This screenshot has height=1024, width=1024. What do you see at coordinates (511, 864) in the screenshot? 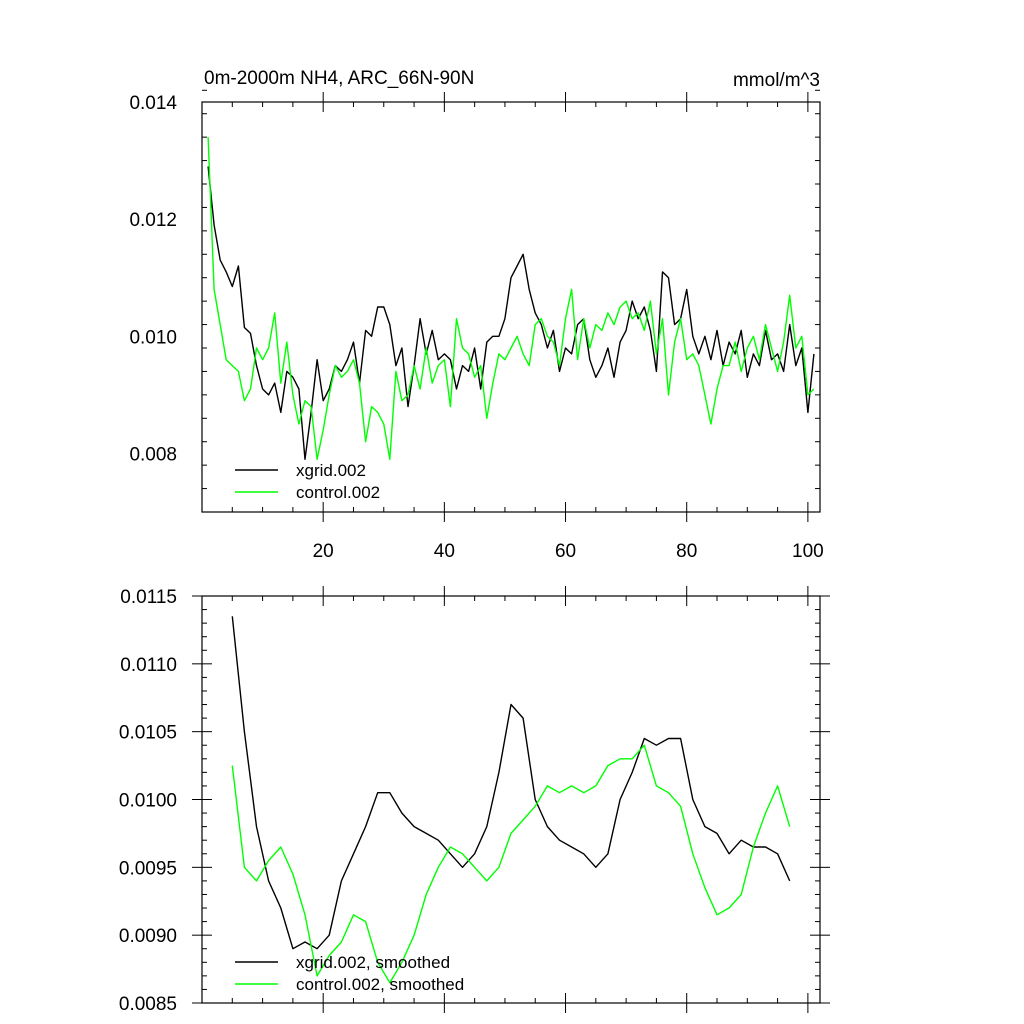
I see `bottom-series-line-control` at bounding box center [511, 864].